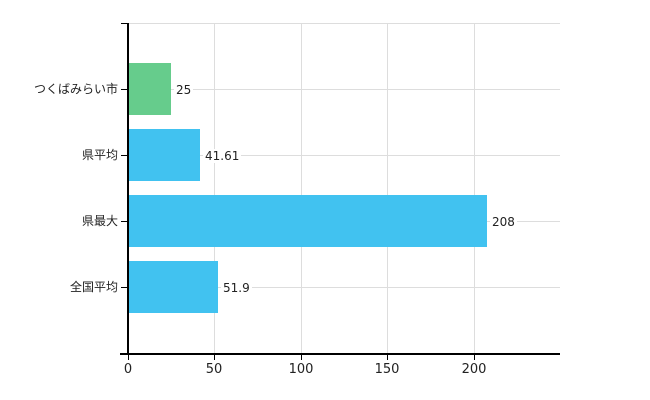 The height and width of the screenshot is (400, 650). What do you see at coordinates (503, 222) in the screenshot?
I see `value-label: 208` at bounding box center [503, 222].